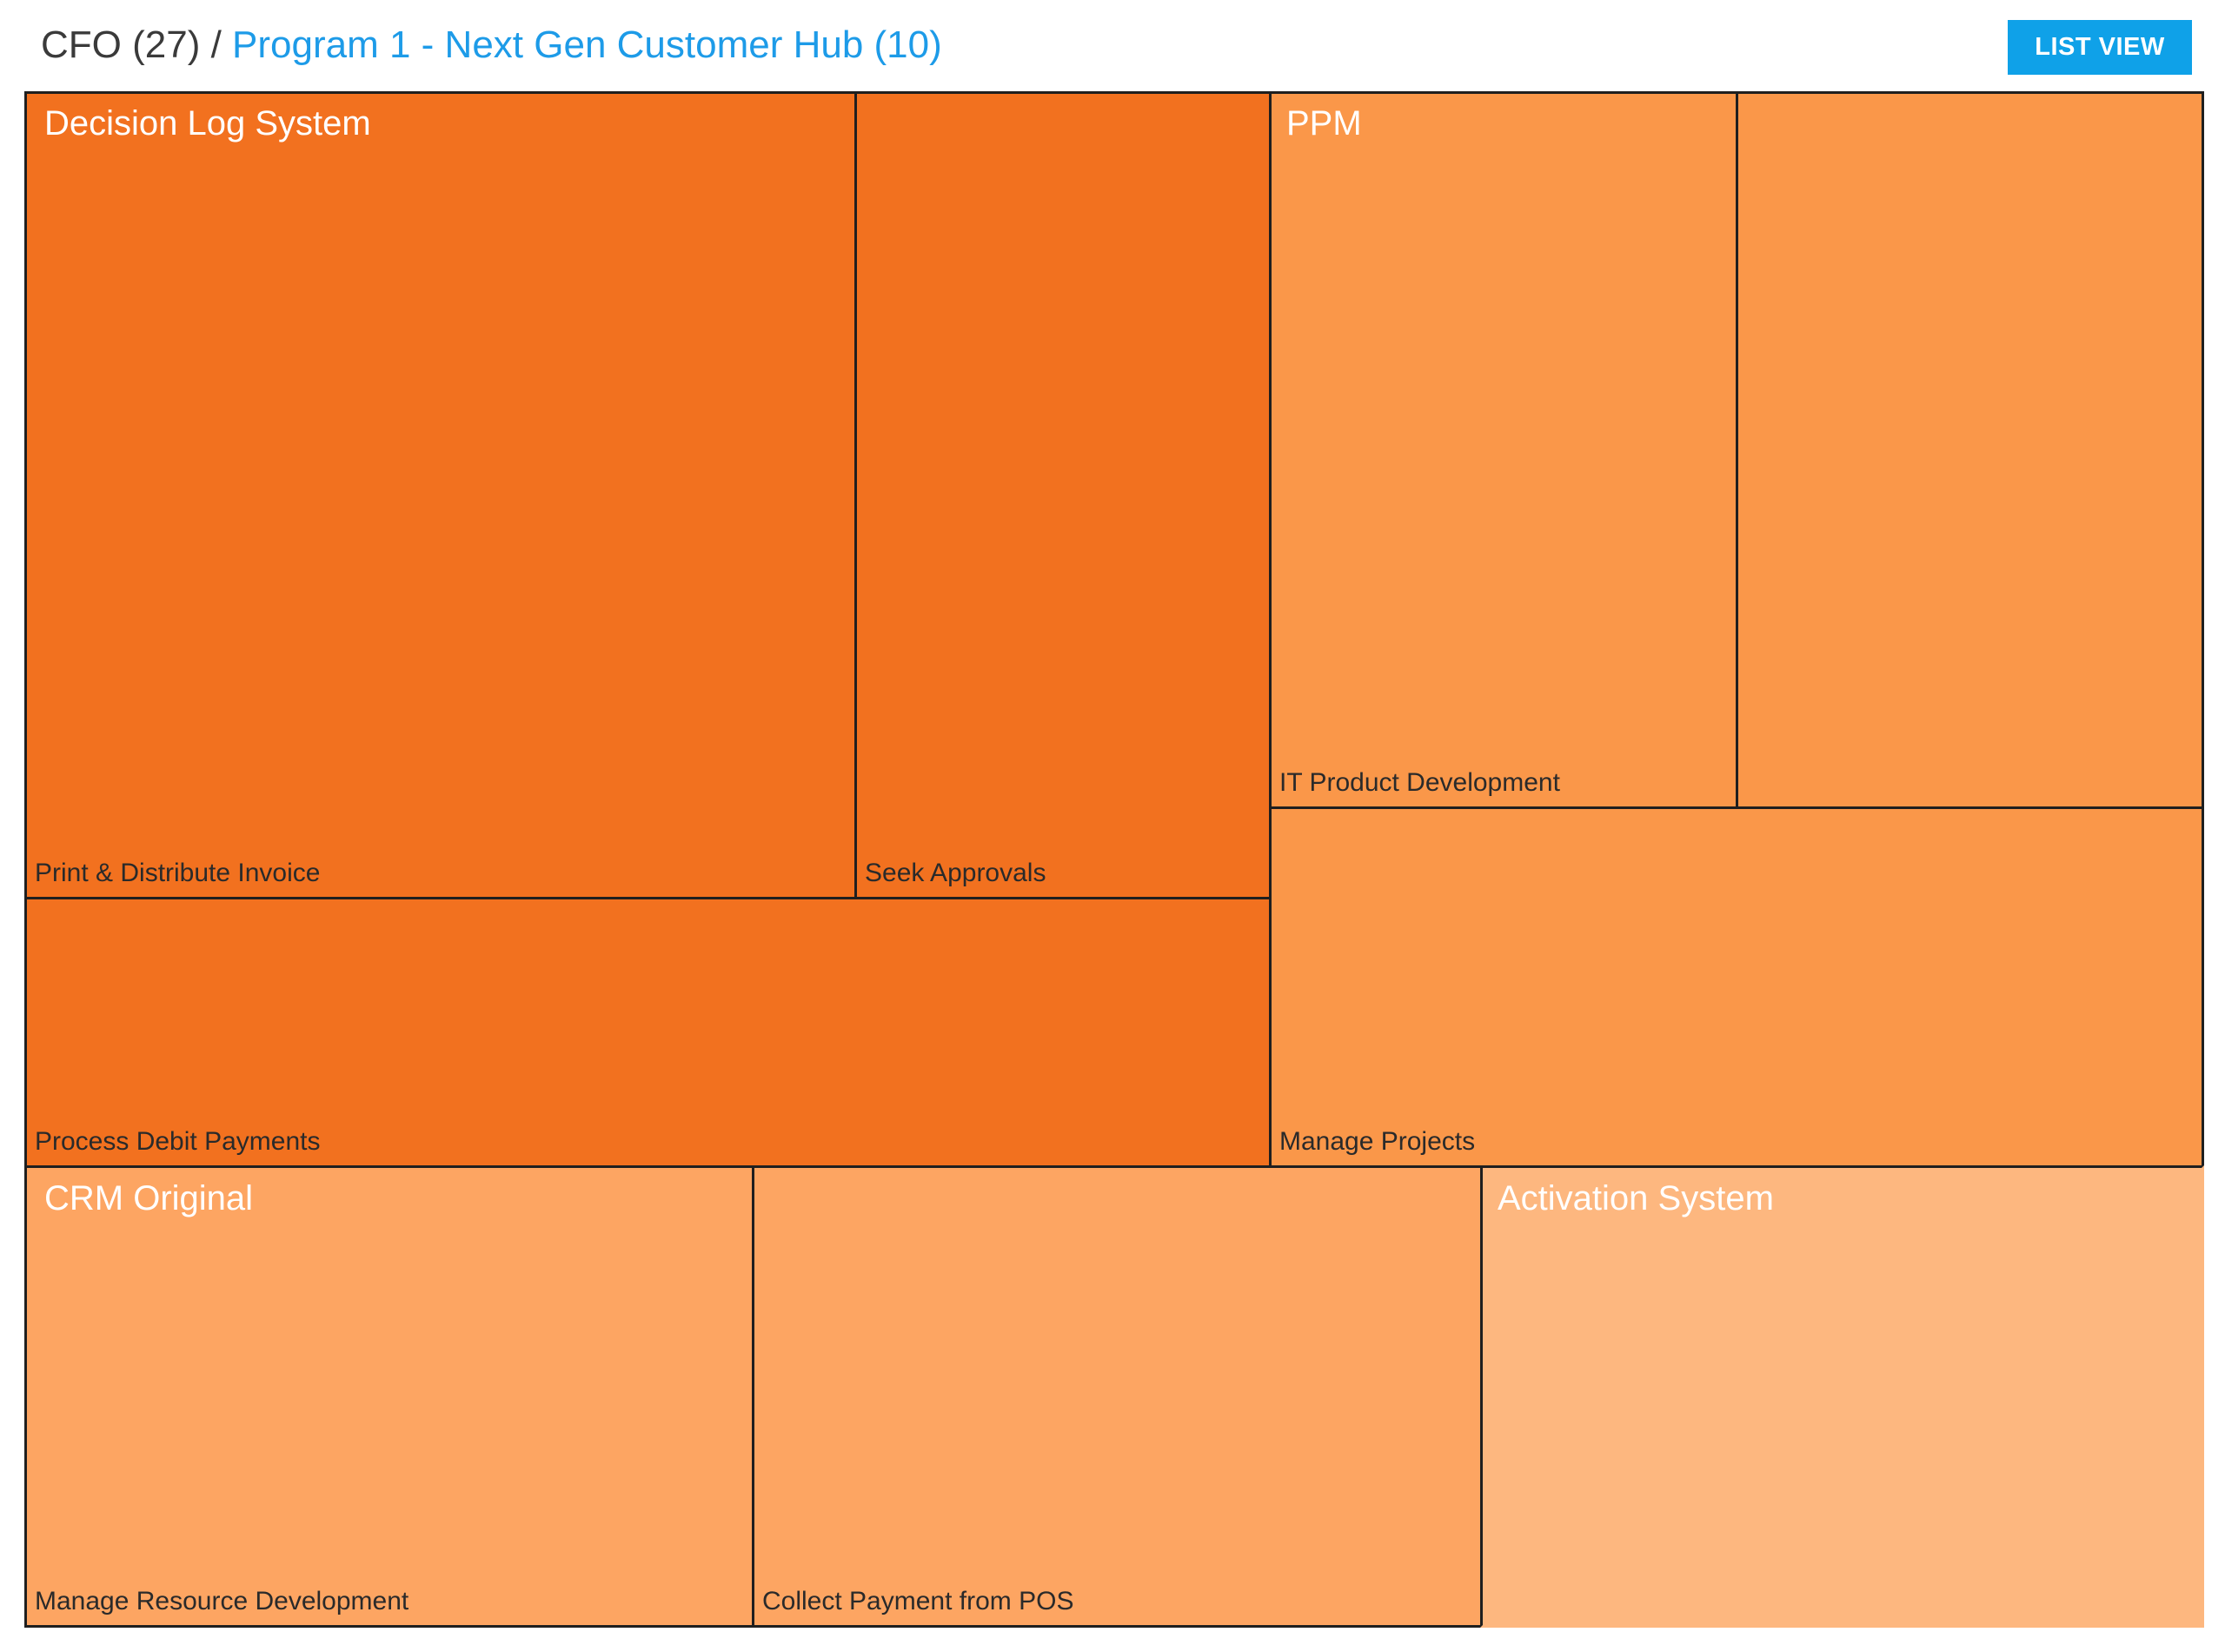 This screenshot has width=2225, height=1652. What do you see at coordinates (121, 44) in the screenshot?
I see `breadcrumb-root: CFO (27)` at bounding box center [121, 44].